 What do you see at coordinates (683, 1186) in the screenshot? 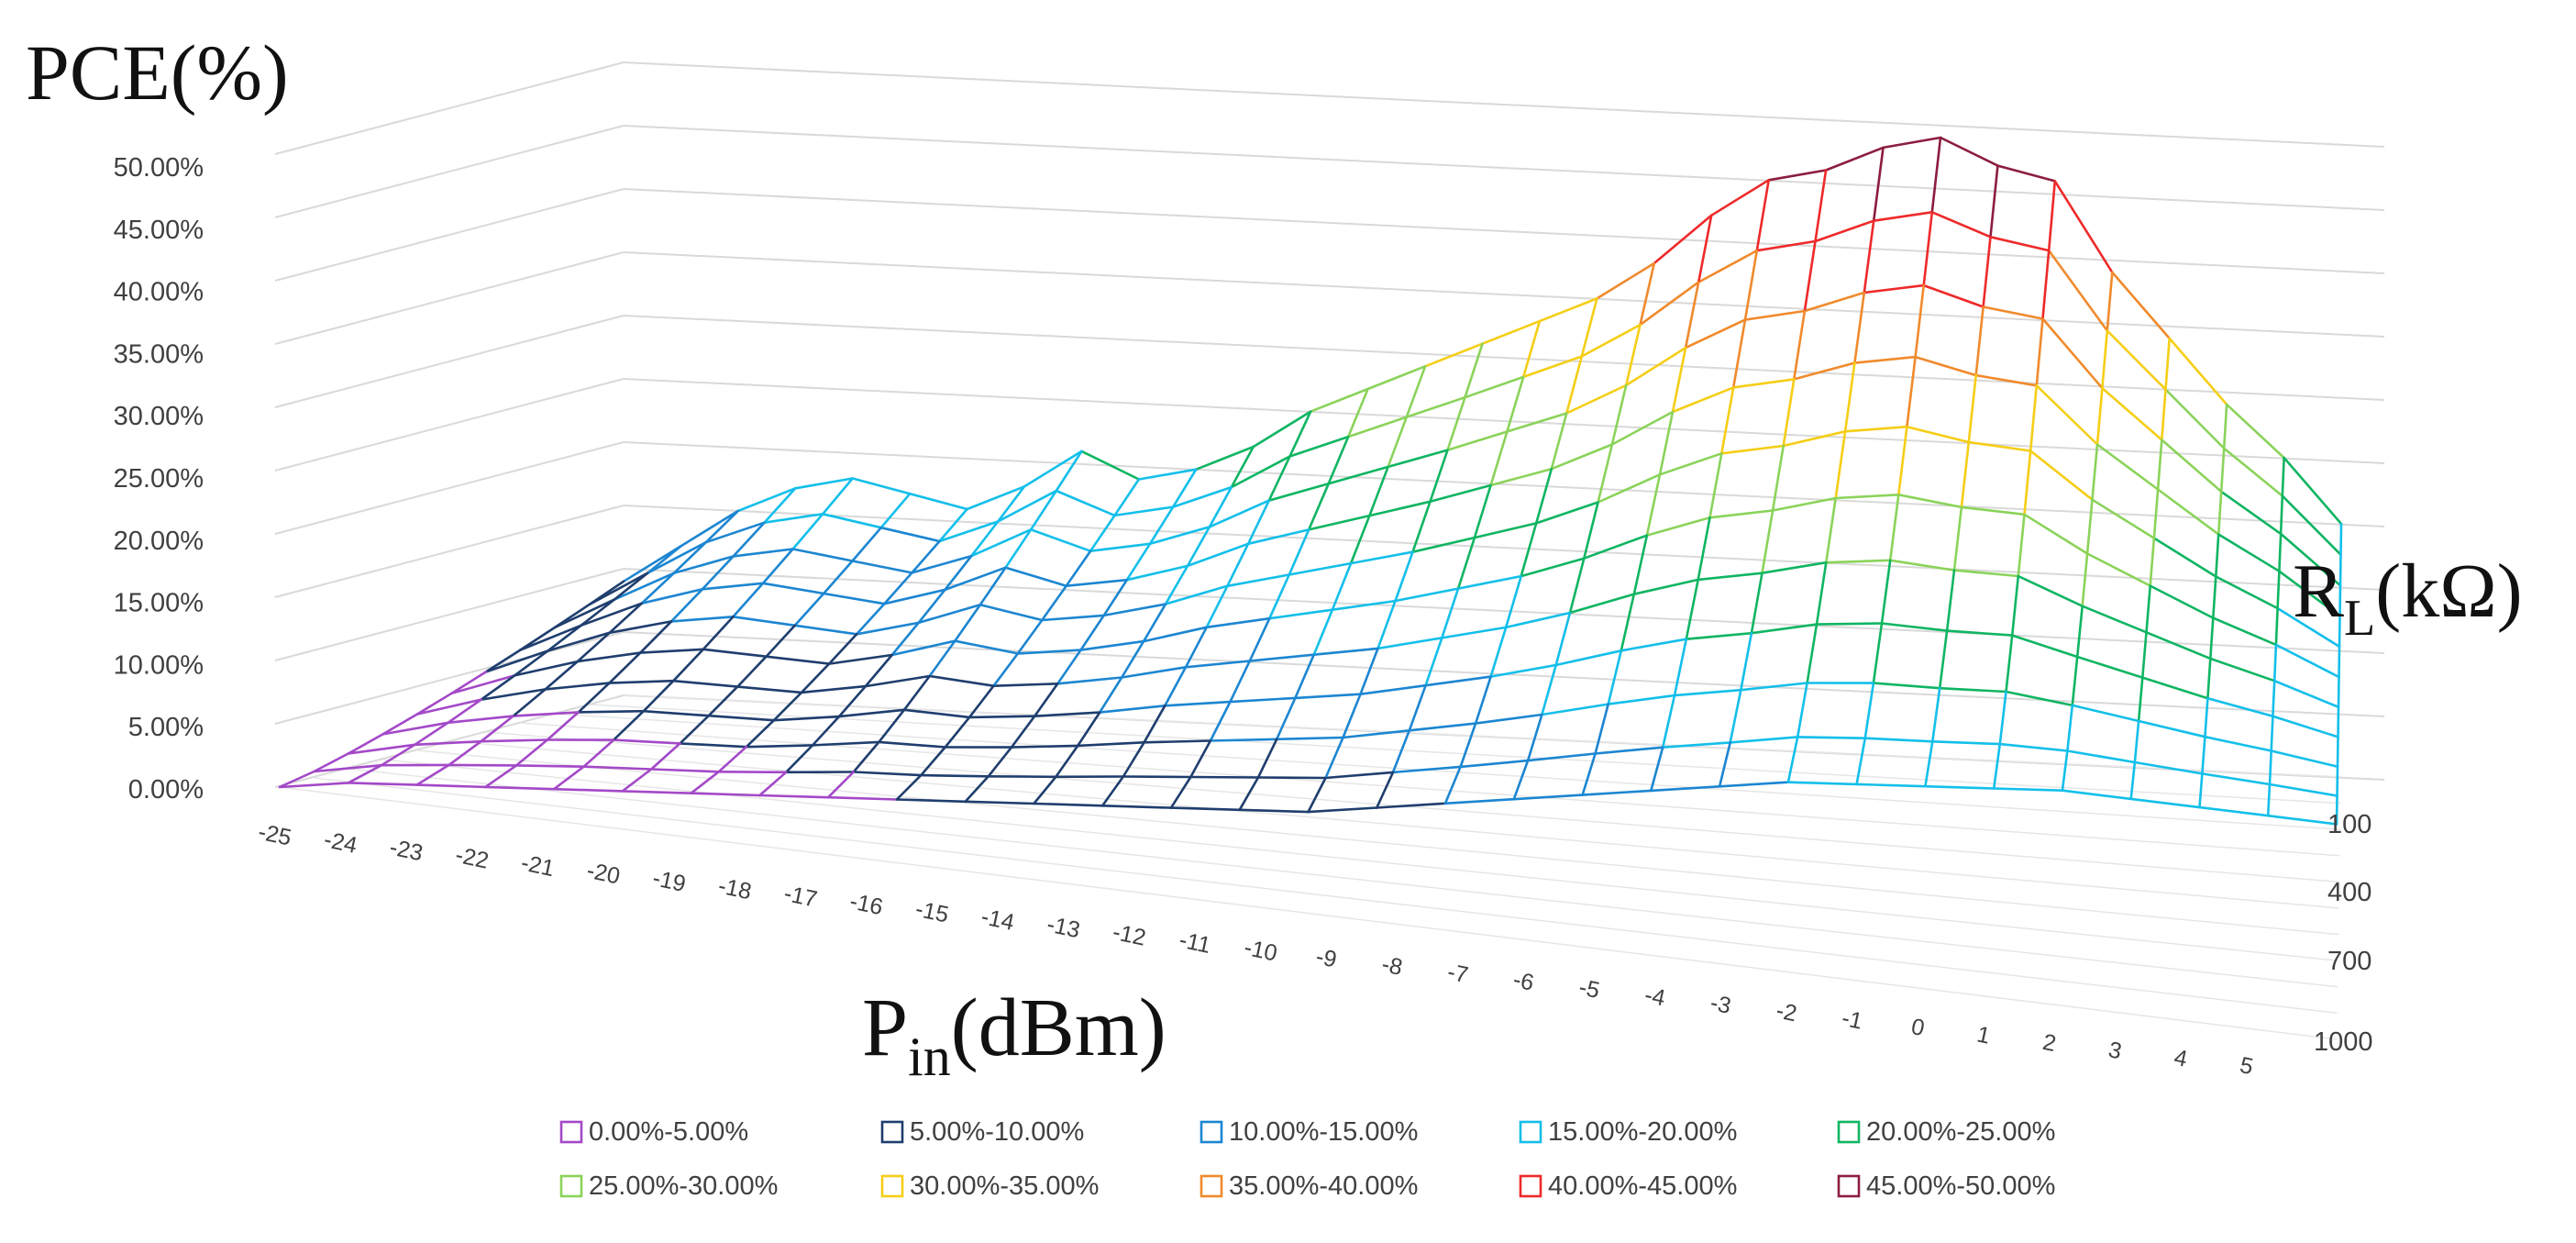
I see `legend-label: 25.00%-30.00%` at bounding box center [683, 1186].